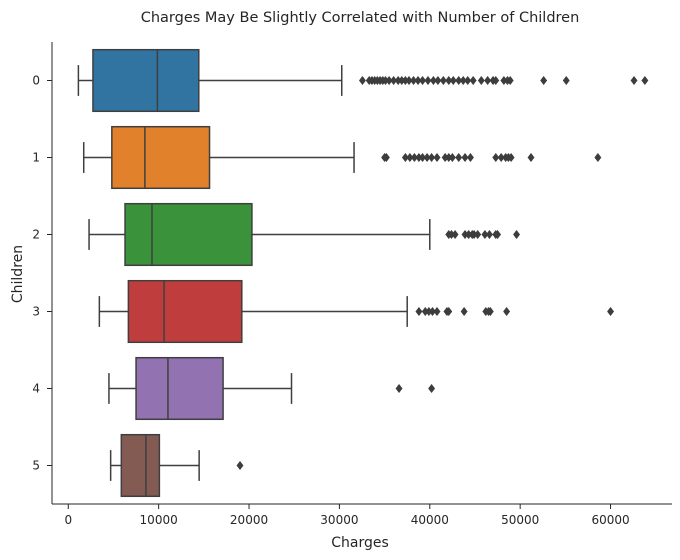  What do you see at coordinates (360, 543) in the screenshot?
I see `x-axis-label: Charges` at bounding box center [360, 543].